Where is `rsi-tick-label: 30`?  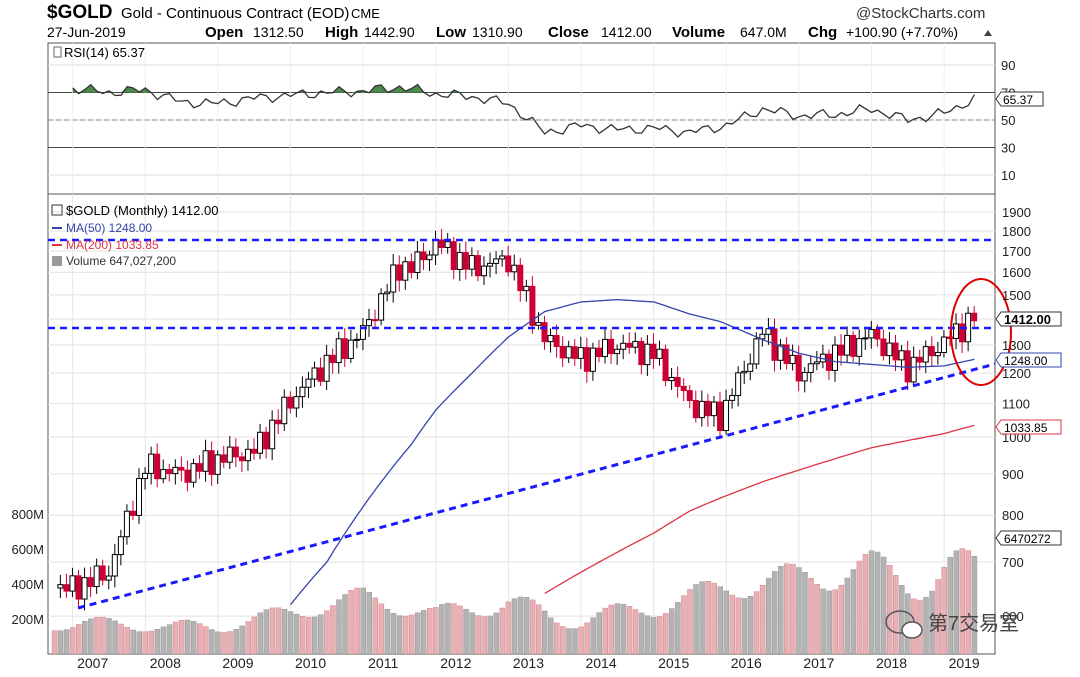
rsi-tick-label: 30 is located at coordinates (1008, 148).